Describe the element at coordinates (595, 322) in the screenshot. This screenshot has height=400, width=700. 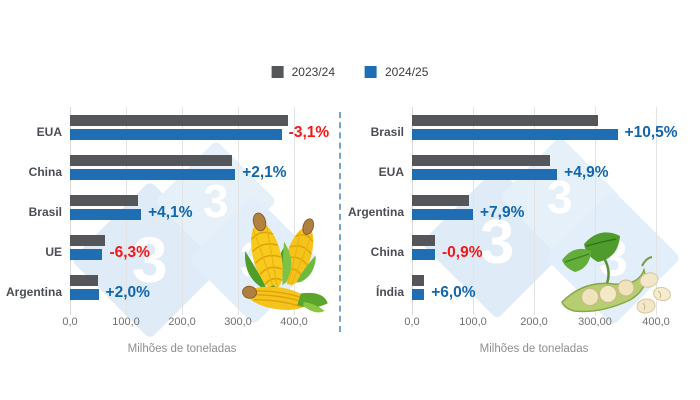
I see `x-tick-label: 300,00` at that location.